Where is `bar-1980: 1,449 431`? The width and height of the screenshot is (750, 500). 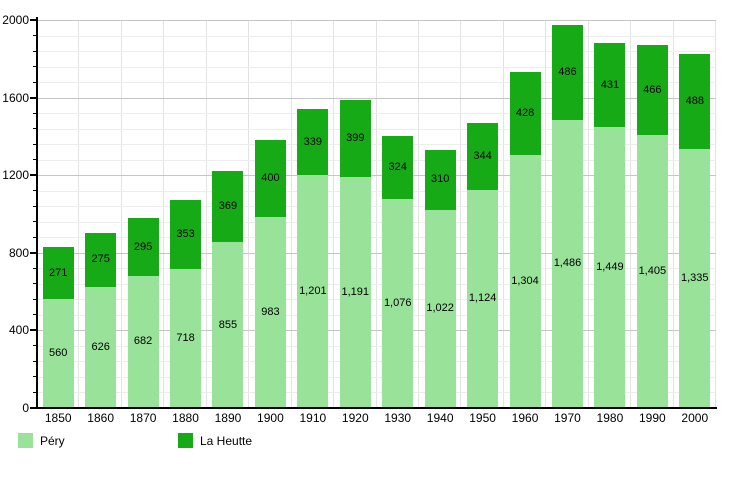
bar-1980: 1,449 431 is located at coordinates (610, 214).